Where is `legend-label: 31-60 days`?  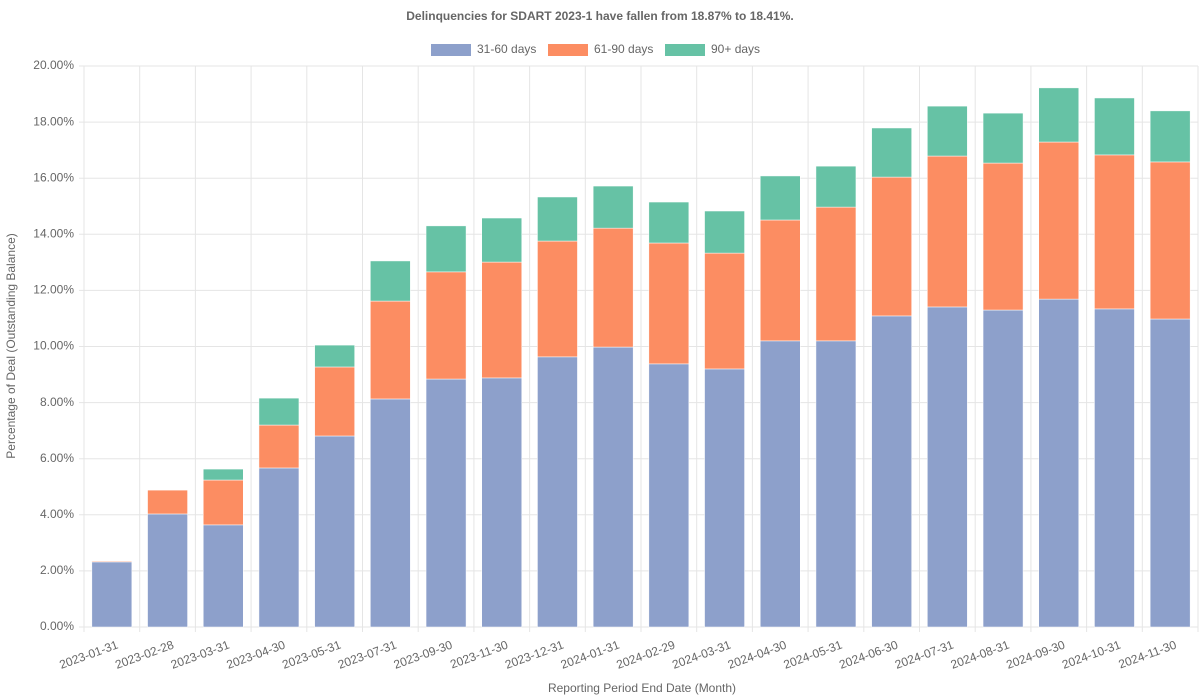 legend-label: 31-60 days is located at coordinates (506, 49).